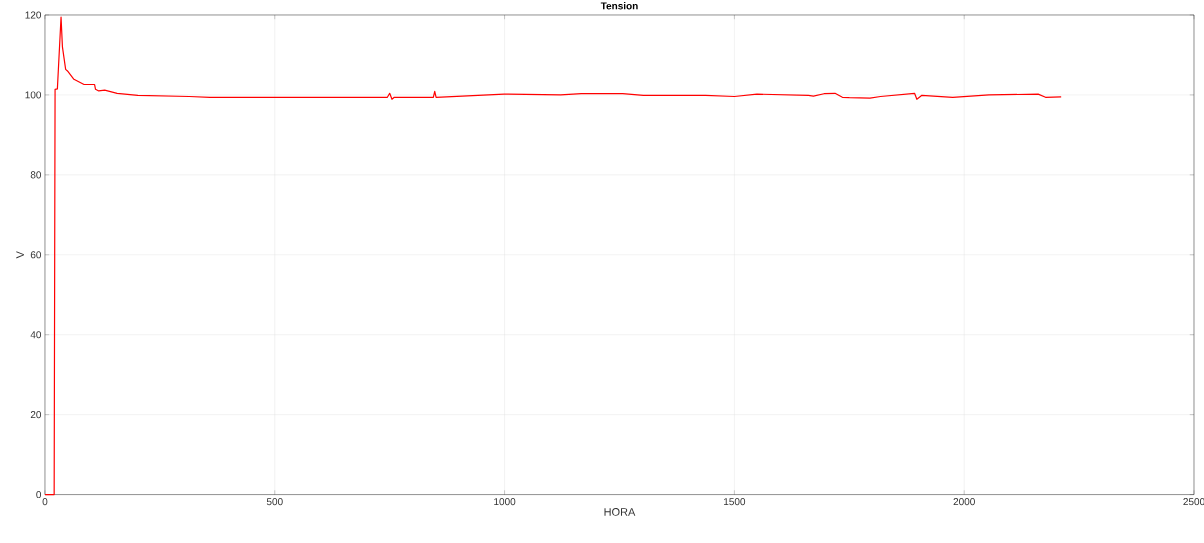 Image resolution: width=1204 pixels, height=543 pixels. I want to click on x-tick-label: 1000, so click(505, 502).